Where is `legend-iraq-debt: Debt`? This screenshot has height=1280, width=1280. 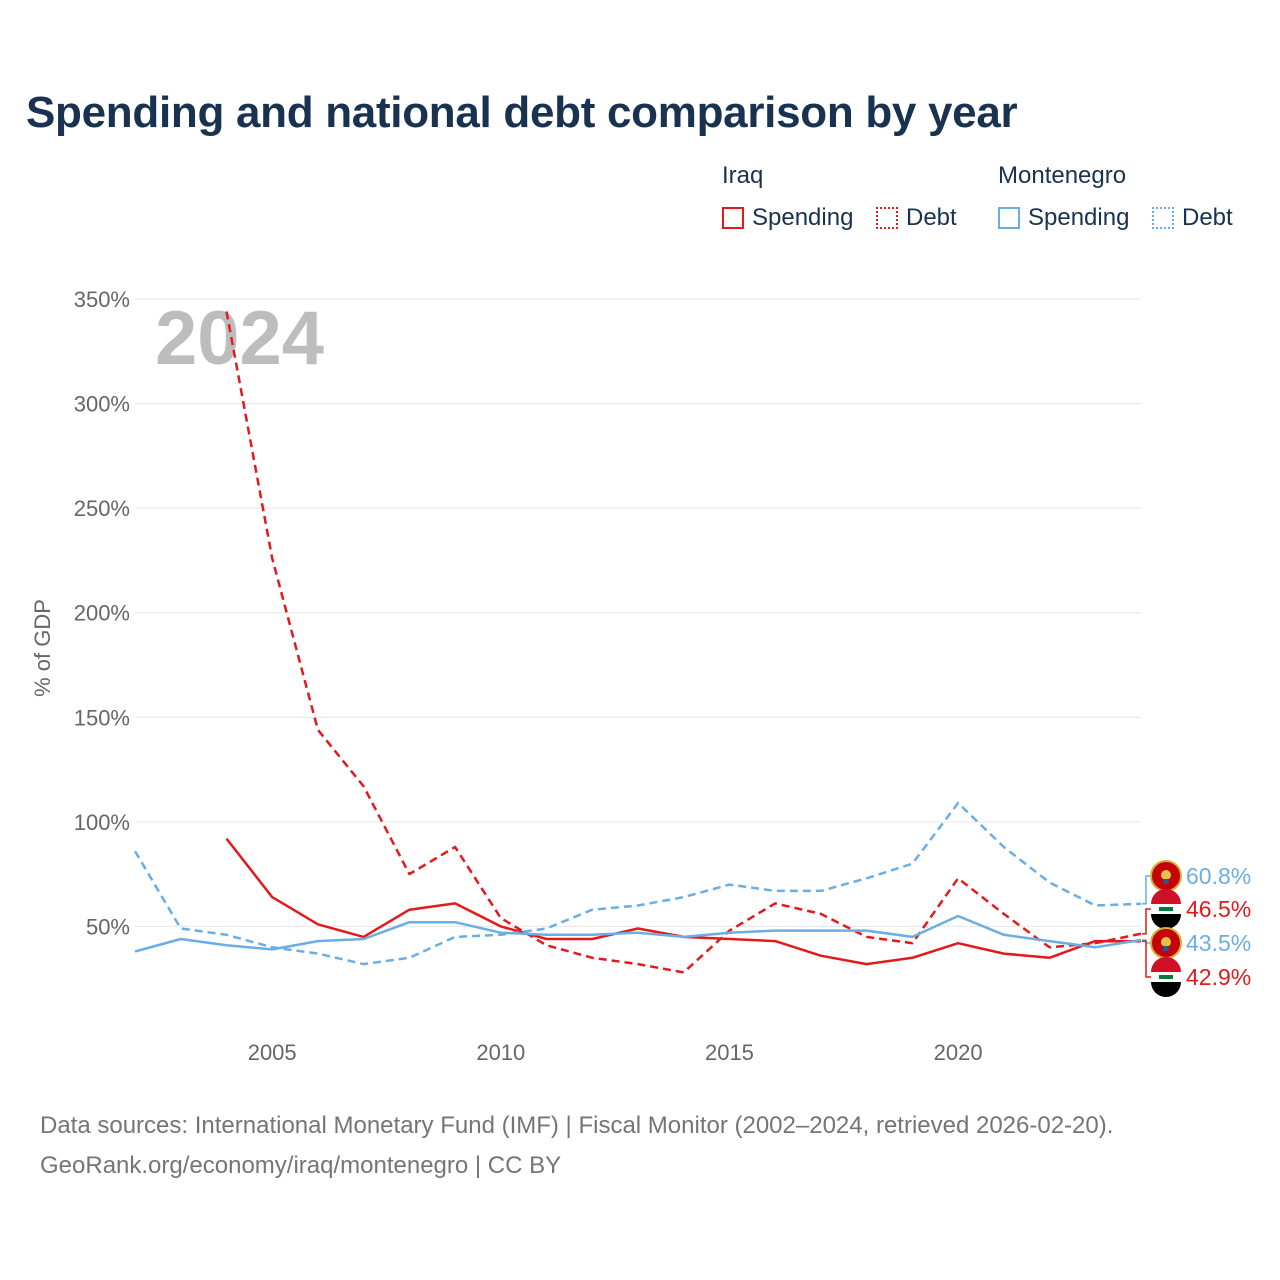 legend-iraq-debt: Debt is located at coordinates (916, 218).